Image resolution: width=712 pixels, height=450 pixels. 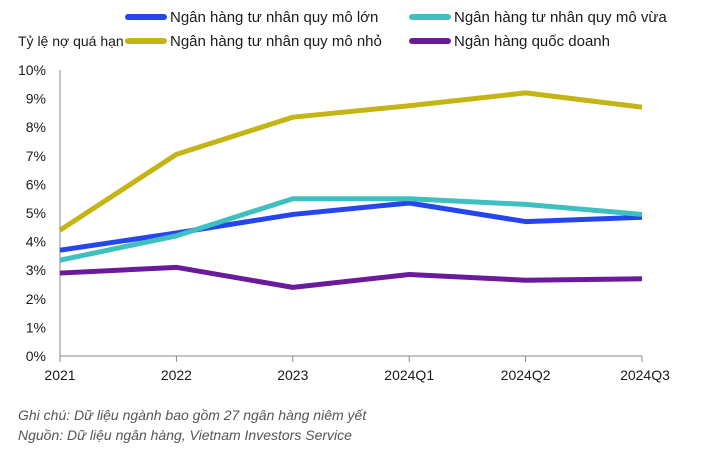 I want to click on legend-label: Ngân hàng quốc doanh, so click(x=532, y=41).